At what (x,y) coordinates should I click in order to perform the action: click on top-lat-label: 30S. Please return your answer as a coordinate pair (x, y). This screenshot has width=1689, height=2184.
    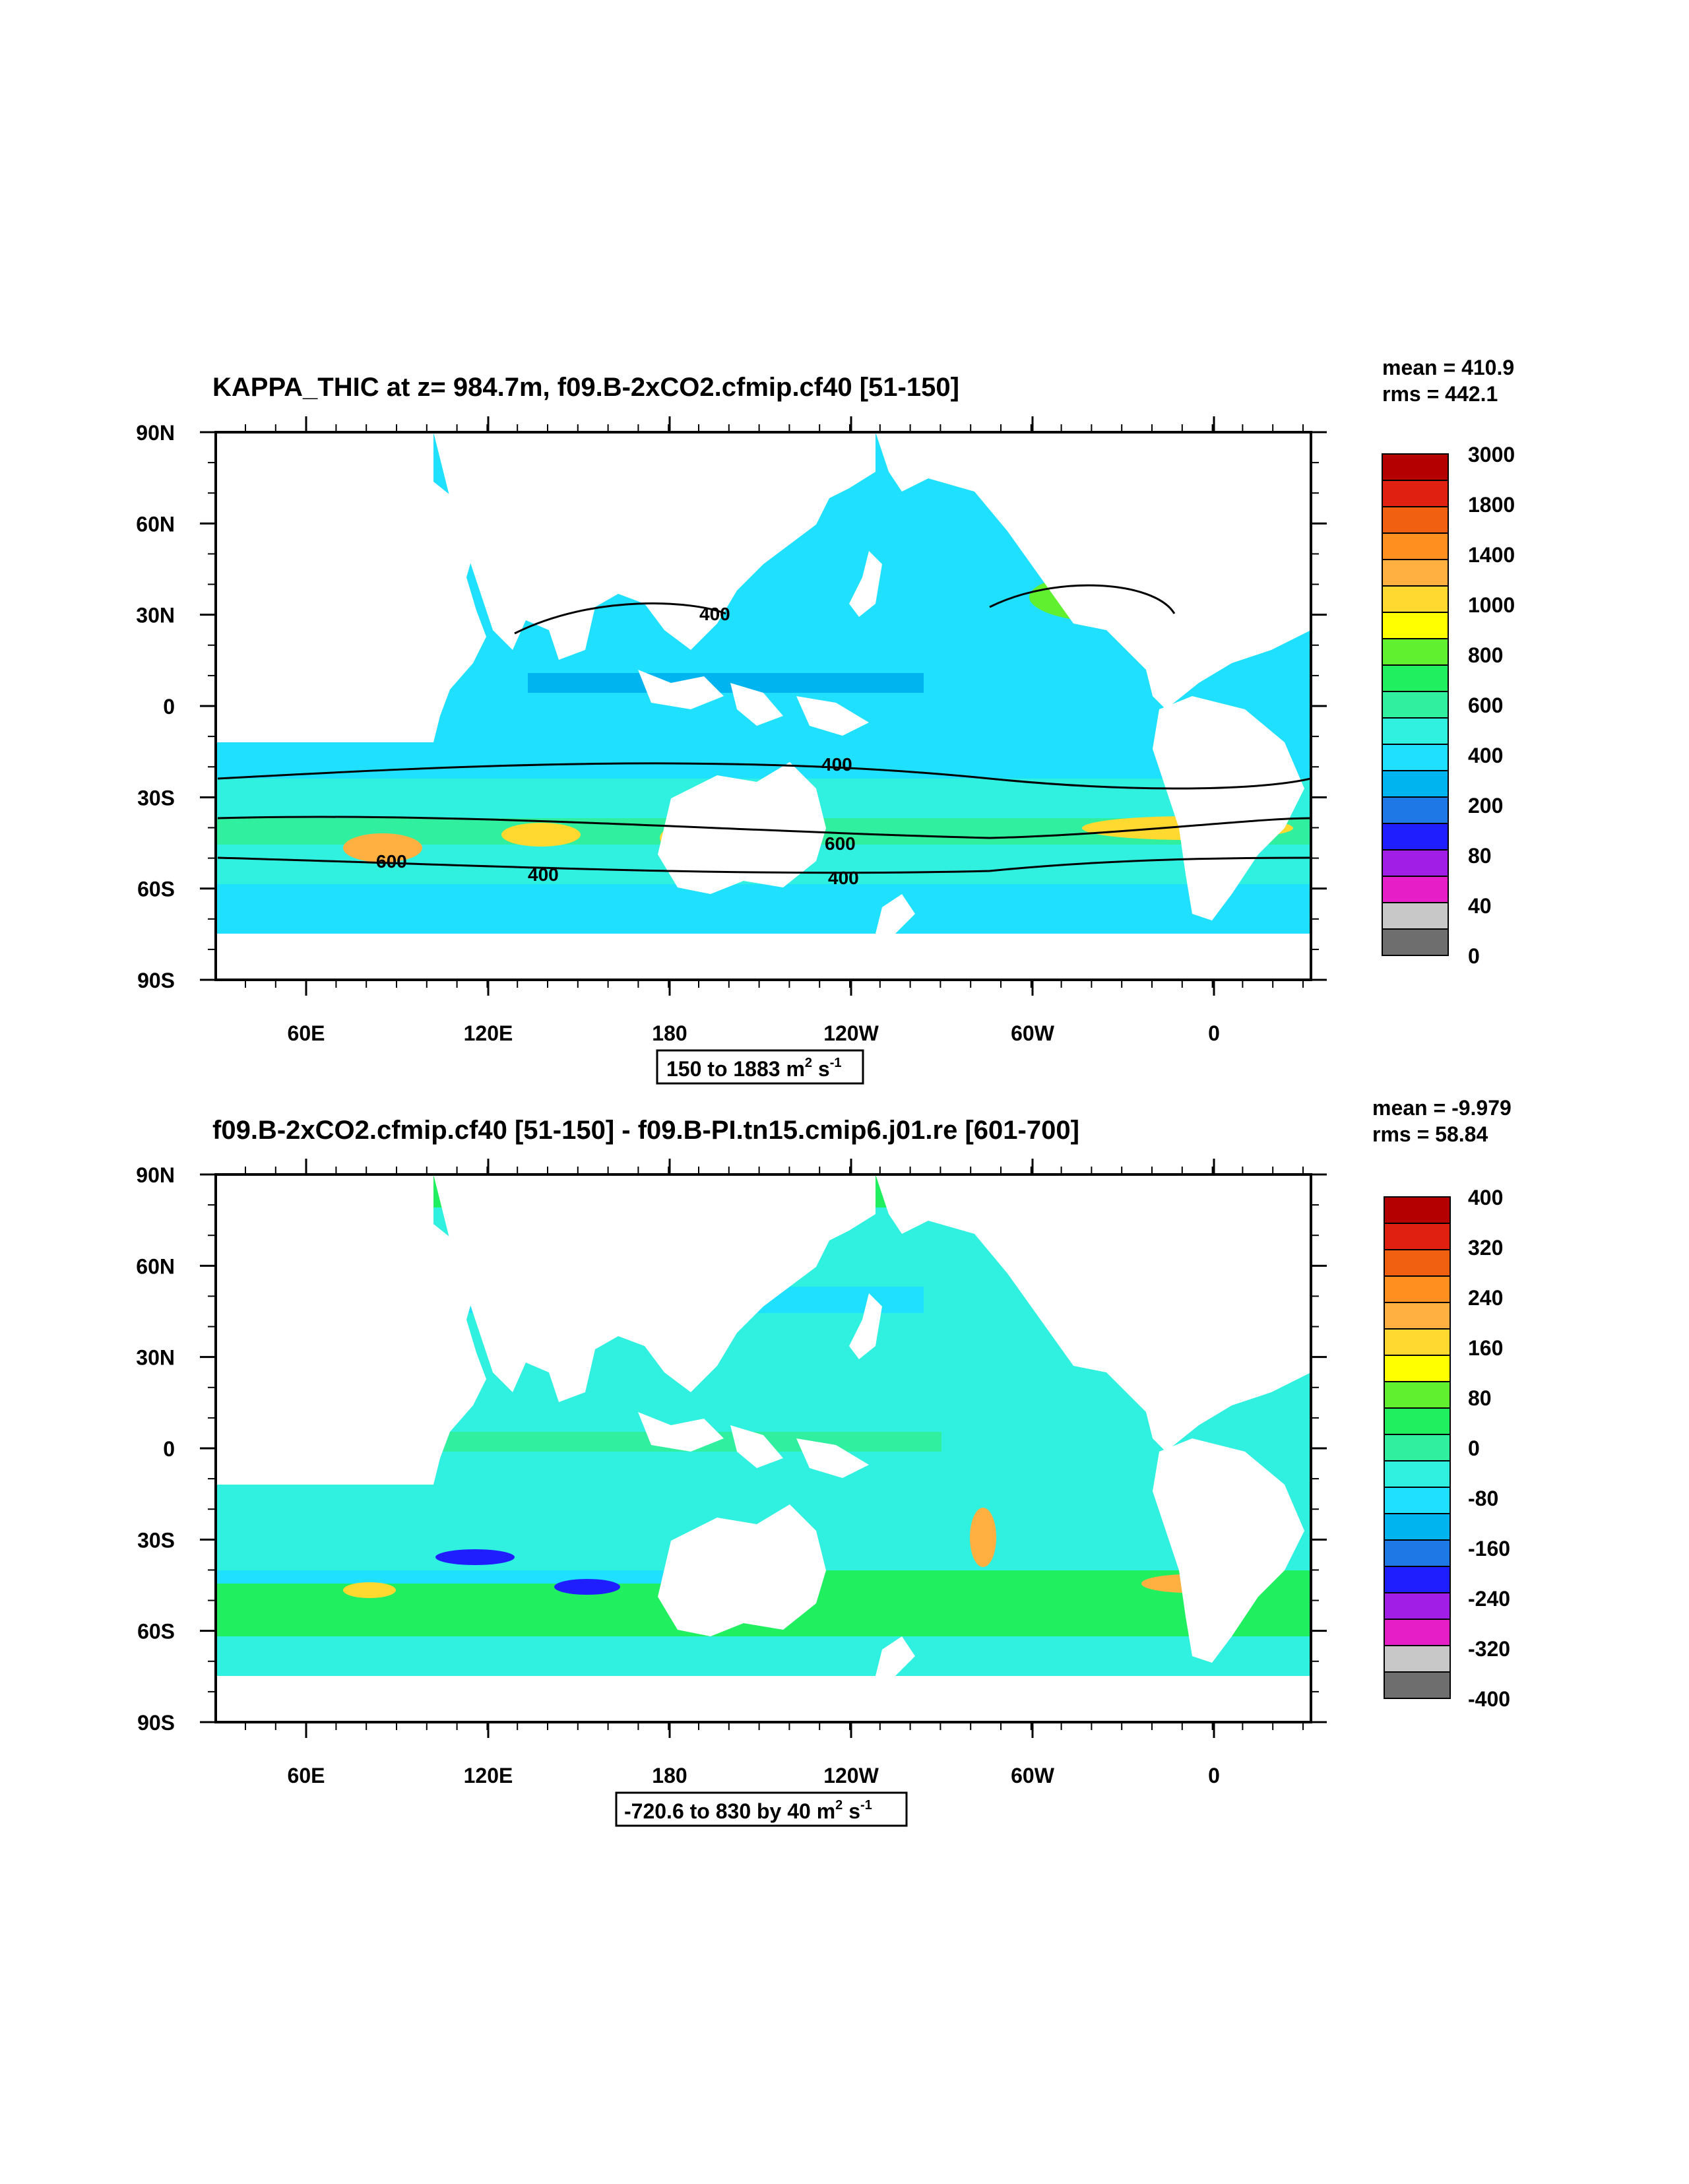
    Looking at the image, I should click on (156, 798).